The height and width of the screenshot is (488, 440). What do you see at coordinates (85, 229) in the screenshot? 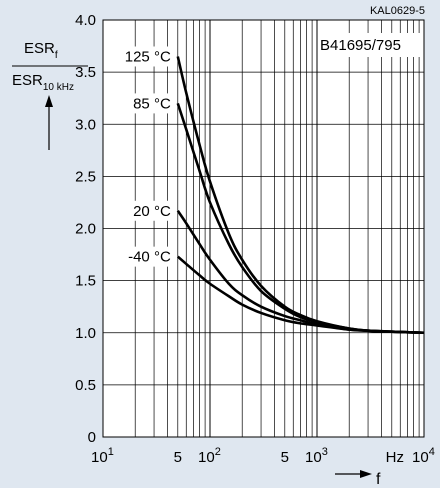
I see `y-tick-label: 2.0` at bounding box center [85, 229].